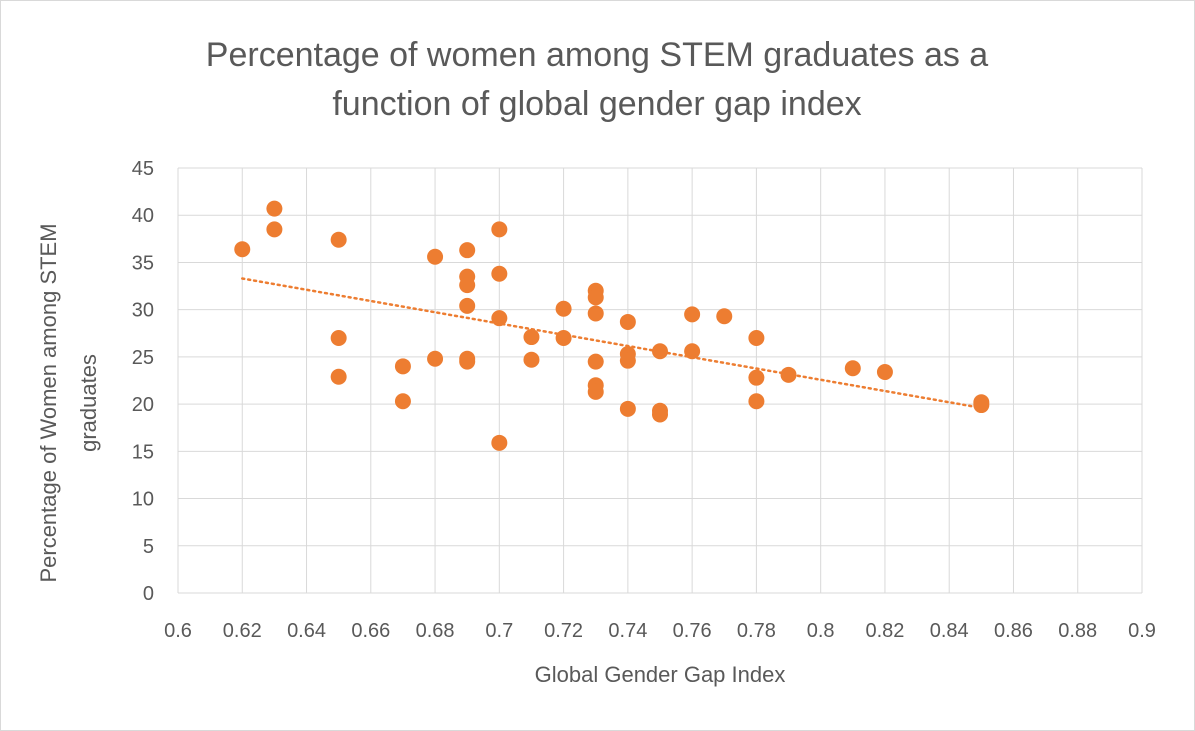 This screenshot has width=1195, height=731. I want to click on trendline, so click(612, 343).